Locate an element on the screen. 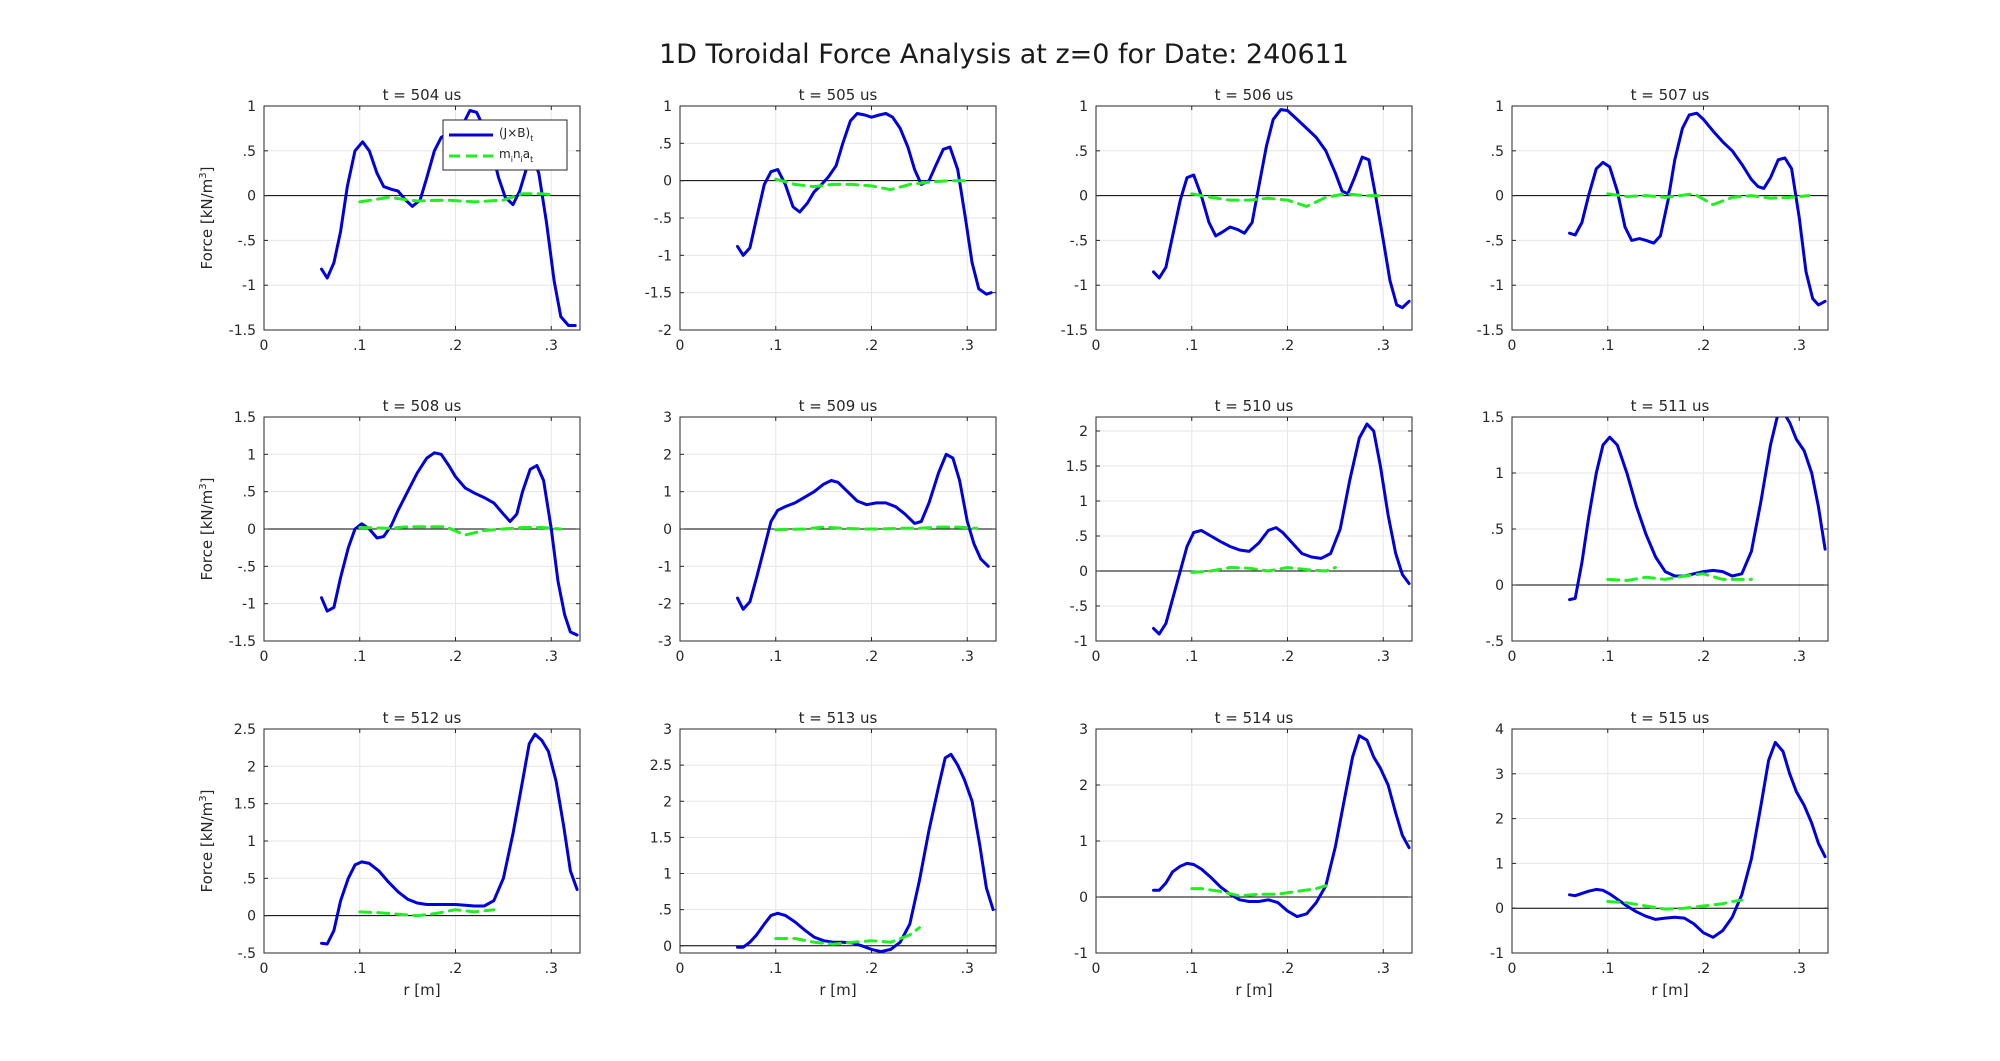 This screenshot has width=2000, height=1061. legend-mna-part: a is located at coordinates (526, 154).